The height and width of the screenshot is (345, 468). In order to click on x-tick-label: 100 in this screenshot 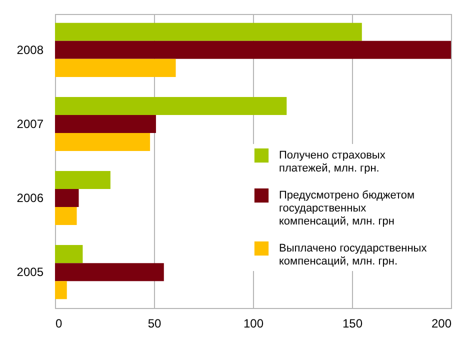, I will do `click(253, 323)`.